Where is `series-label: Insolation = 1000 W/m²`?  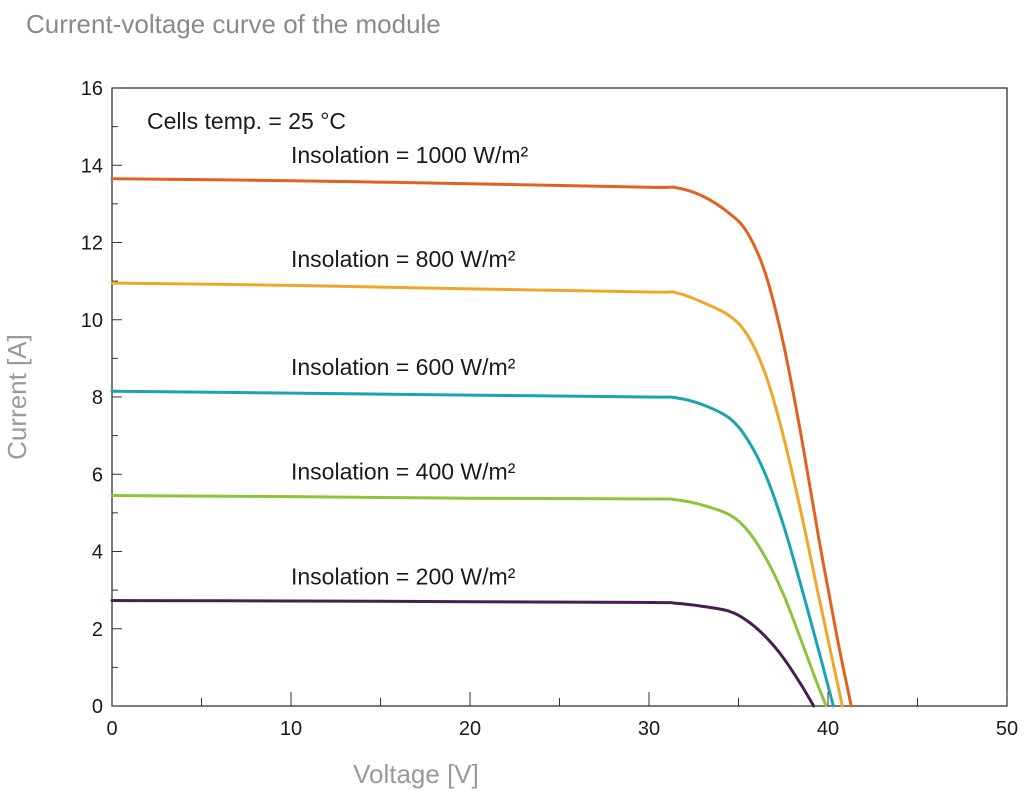 series-label: Insolation = 1000 W/m² is located at coordinates (409, 155).